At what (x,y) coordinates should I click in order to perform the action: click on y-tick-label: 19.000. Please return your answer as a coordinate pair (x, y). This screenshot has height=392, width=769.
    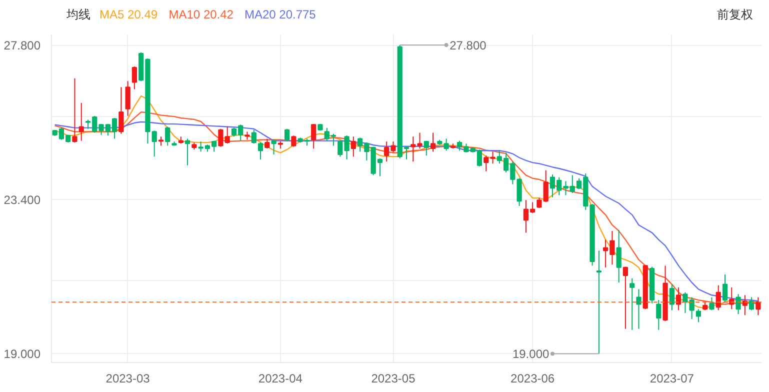
    Looking at the image, I should click on (22, 354).